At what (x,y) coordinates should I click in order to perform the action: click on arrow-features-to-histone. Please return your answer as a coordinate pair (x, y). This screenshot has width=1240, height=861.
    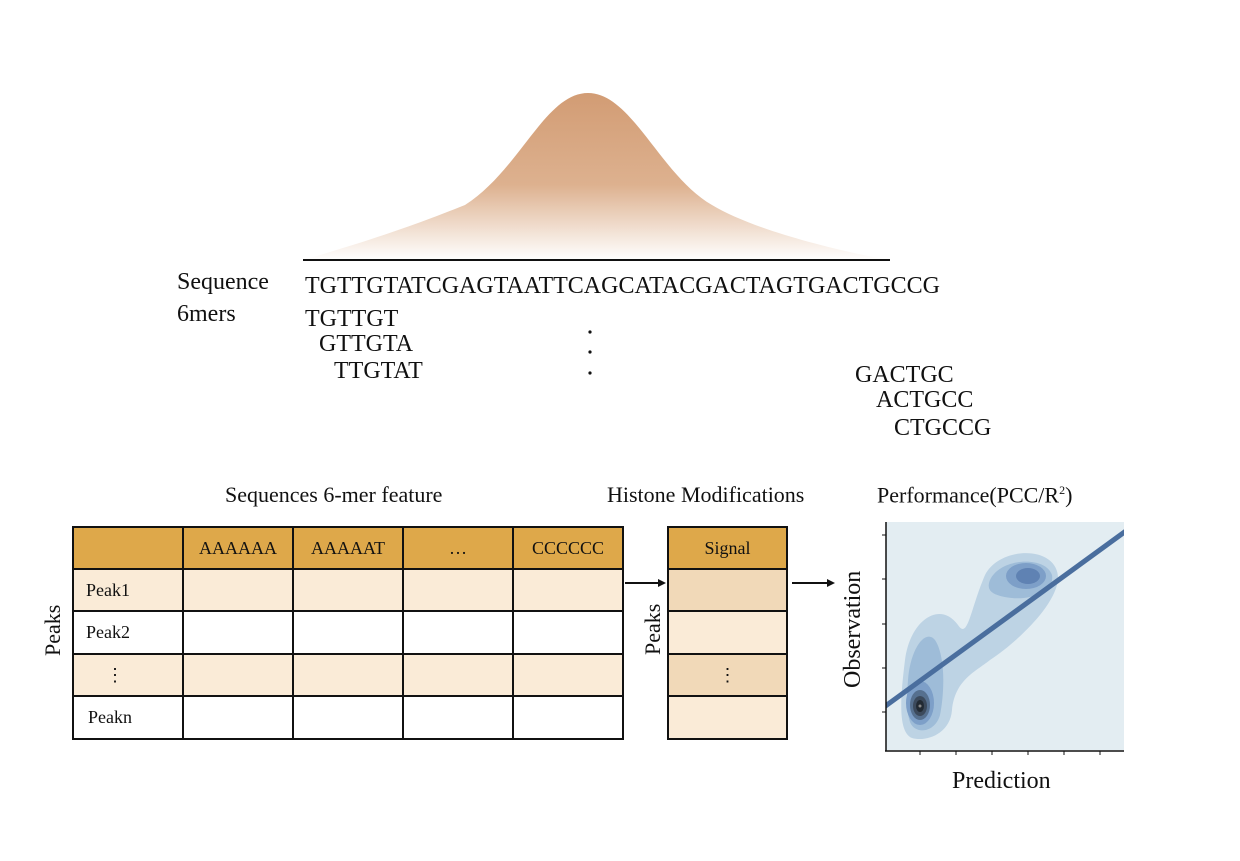
    Looking at the image, I should click on (645, 583).